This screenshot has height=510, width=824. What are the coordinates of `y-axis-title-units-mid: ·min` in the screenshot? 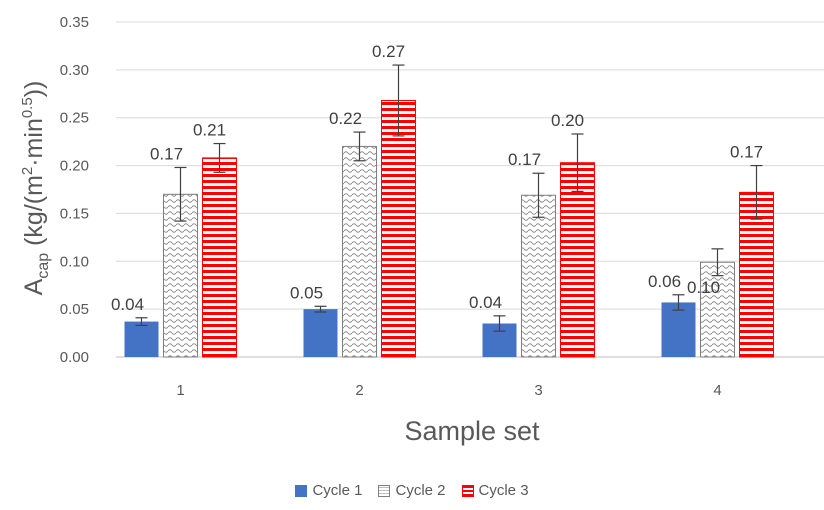 It's located at (34, 142).